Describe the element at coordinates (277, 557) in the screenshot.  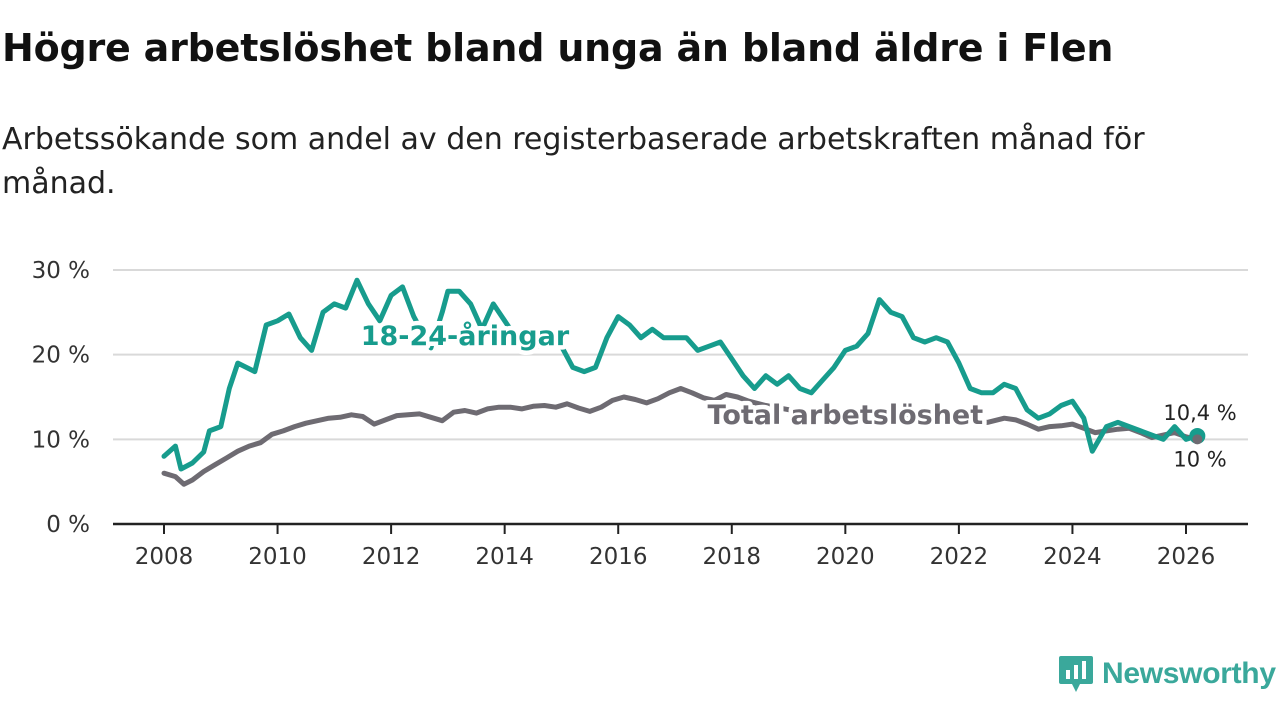
I see `x-tick-label: 2010` at that location.